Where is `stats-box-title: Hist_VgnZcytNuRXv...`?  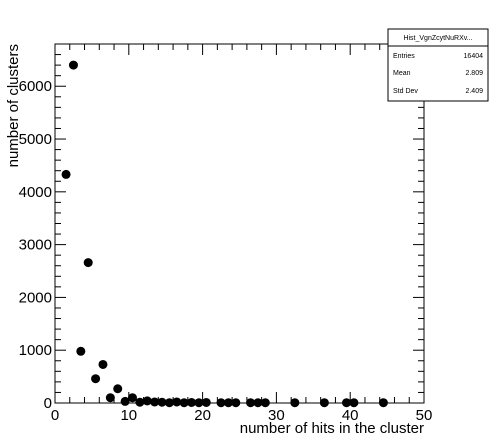 stats-box-title: Hist_VgnZcytNuRXv... is located at coordinates (437, 38).